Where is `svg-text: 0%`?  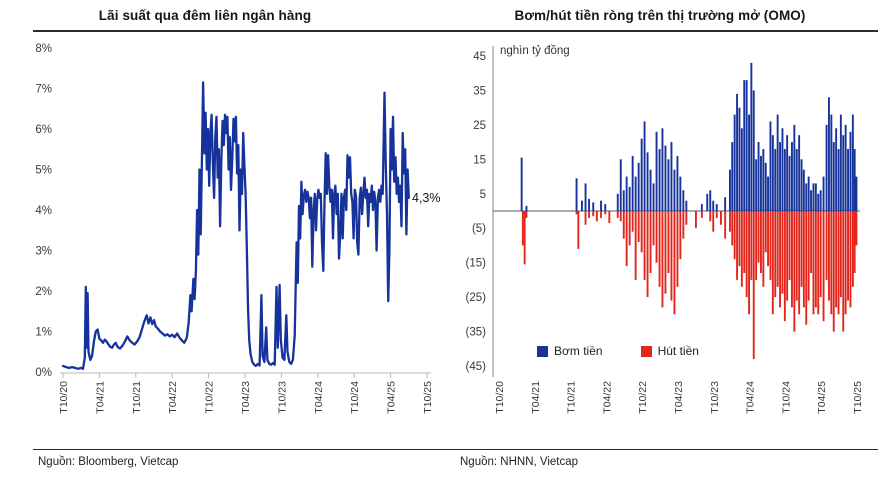 svg-text: 0% is located at coordinates (43, 373).